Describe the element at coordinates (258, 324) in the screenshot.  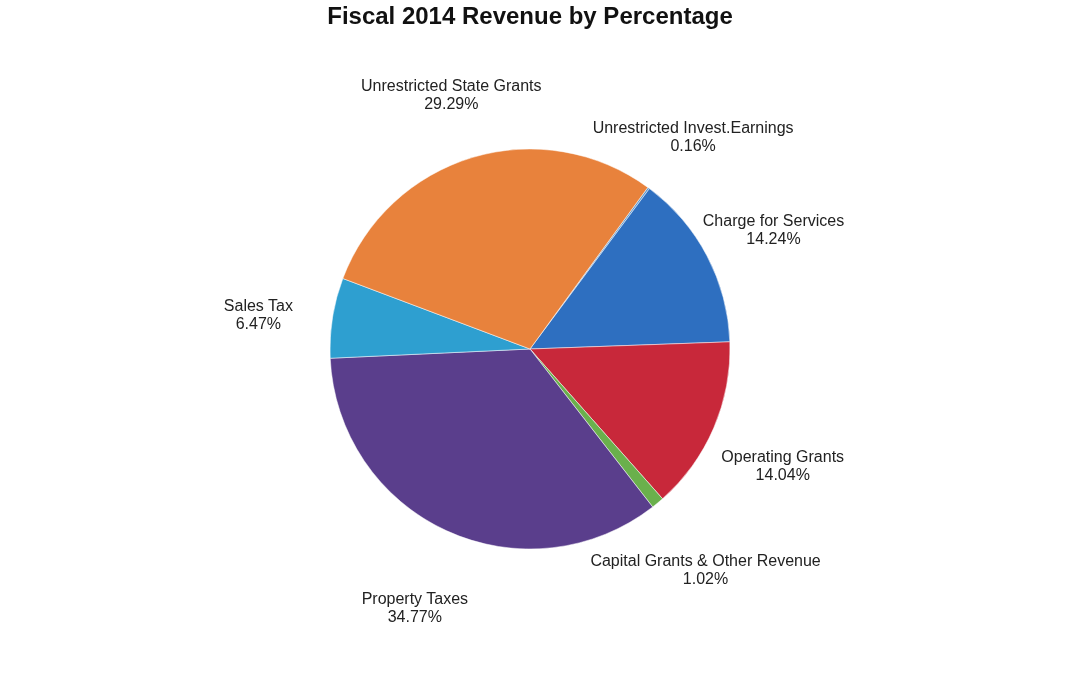
I see `data-label: 6.47%` at that location.